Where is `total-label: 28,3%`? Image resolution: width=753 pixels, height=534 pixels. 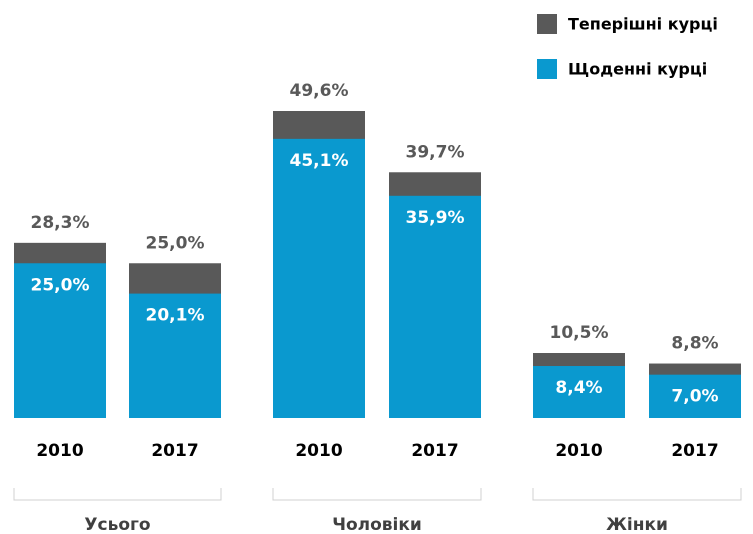
total-label: 28,3% is located at coordinates (60, 223).